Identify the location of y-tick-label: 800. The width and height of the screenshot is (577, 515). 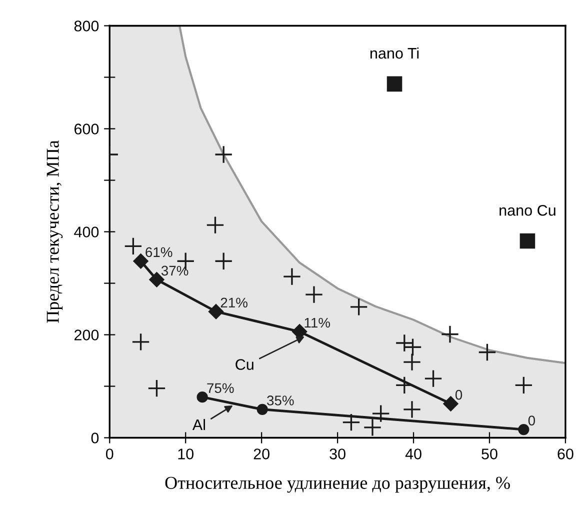
(86, 26).